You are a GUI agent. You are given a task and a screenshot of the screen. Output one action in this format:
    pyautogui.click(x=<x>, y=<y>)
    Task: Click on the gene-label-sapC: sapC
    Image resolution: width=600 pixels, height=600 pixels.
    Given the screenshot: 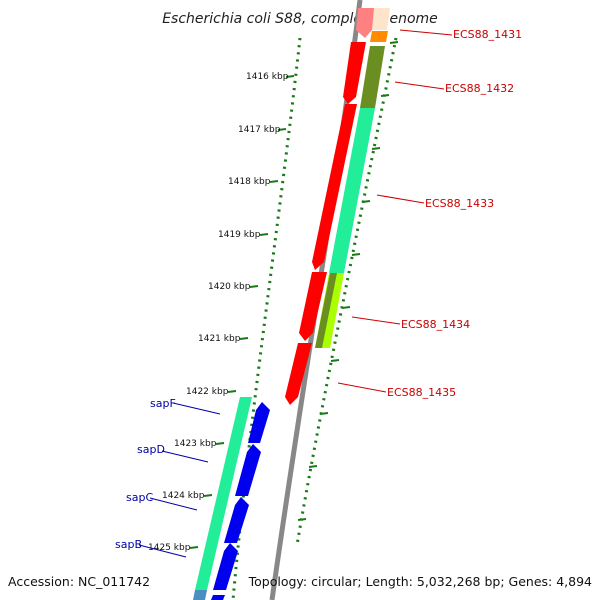 What is the action you would take?
    pyautogui.click(x=139, y=497)
    